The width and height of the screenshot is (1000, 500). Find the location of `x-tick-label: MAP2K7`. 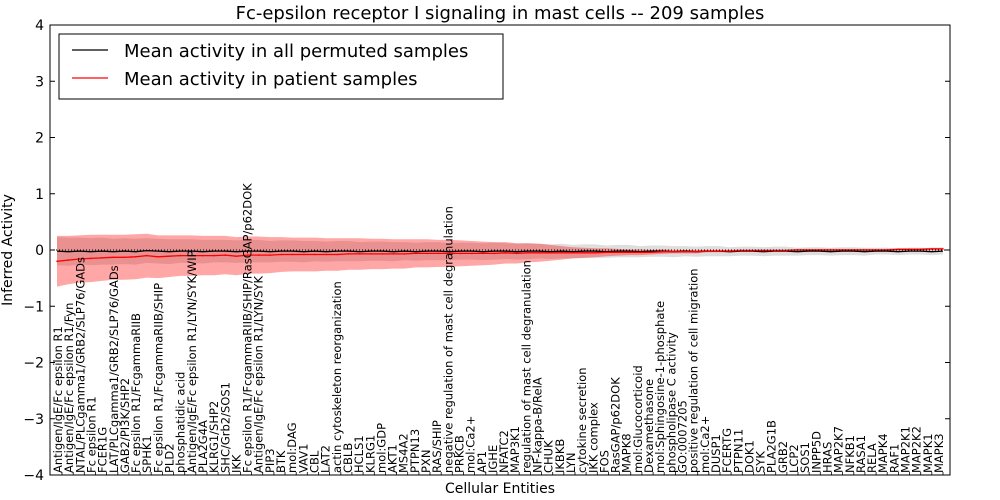

x-tick-label: MAP2K7 is located at coordinates (839, 449).